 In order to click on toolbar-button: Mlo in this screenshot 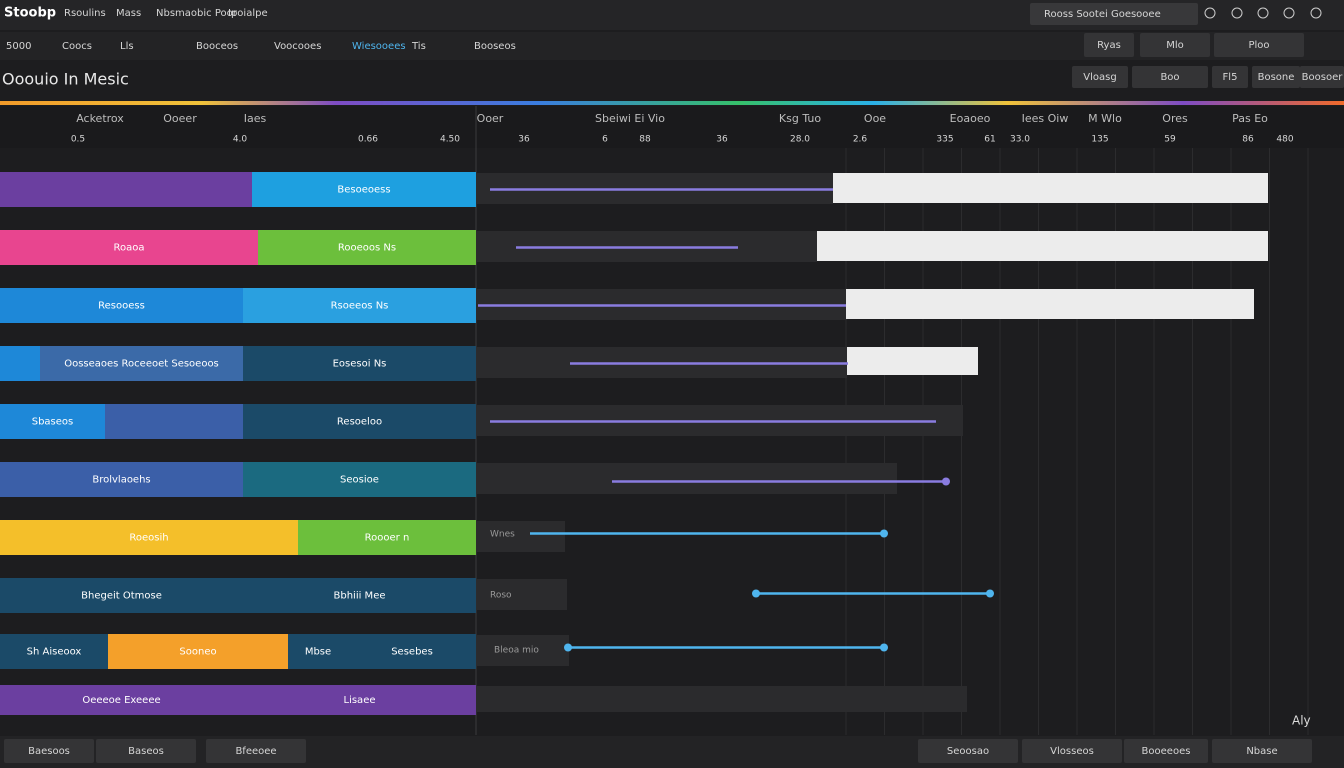, I will do `click(1175, 45)`.